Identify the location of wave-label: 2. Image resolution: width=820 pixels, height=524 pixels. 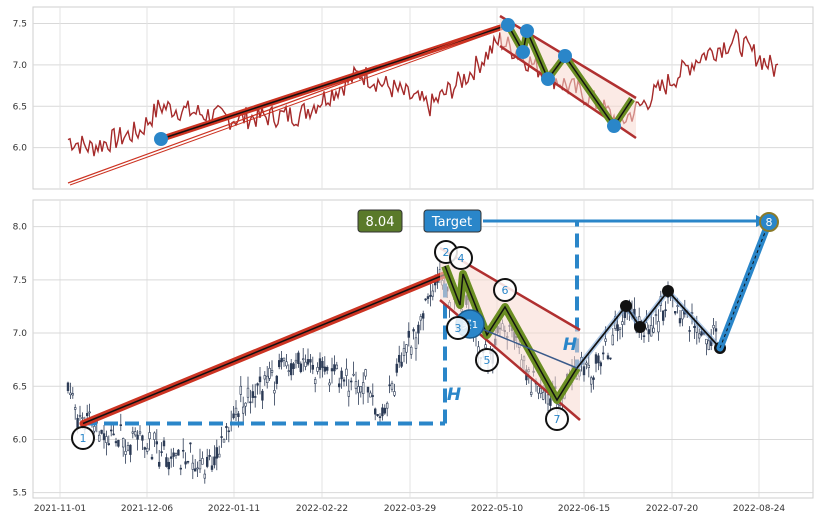
(446, 252).